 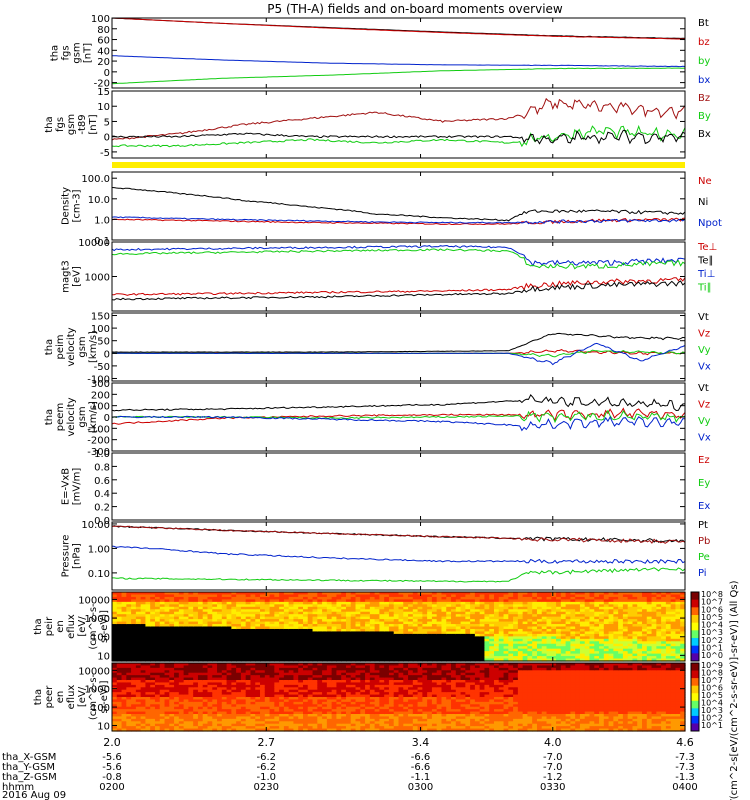 What do you see at coordinates (102, 481) in the screenshot?
I see `y-tick-label: 0.6` at bounding box center [102, 481].